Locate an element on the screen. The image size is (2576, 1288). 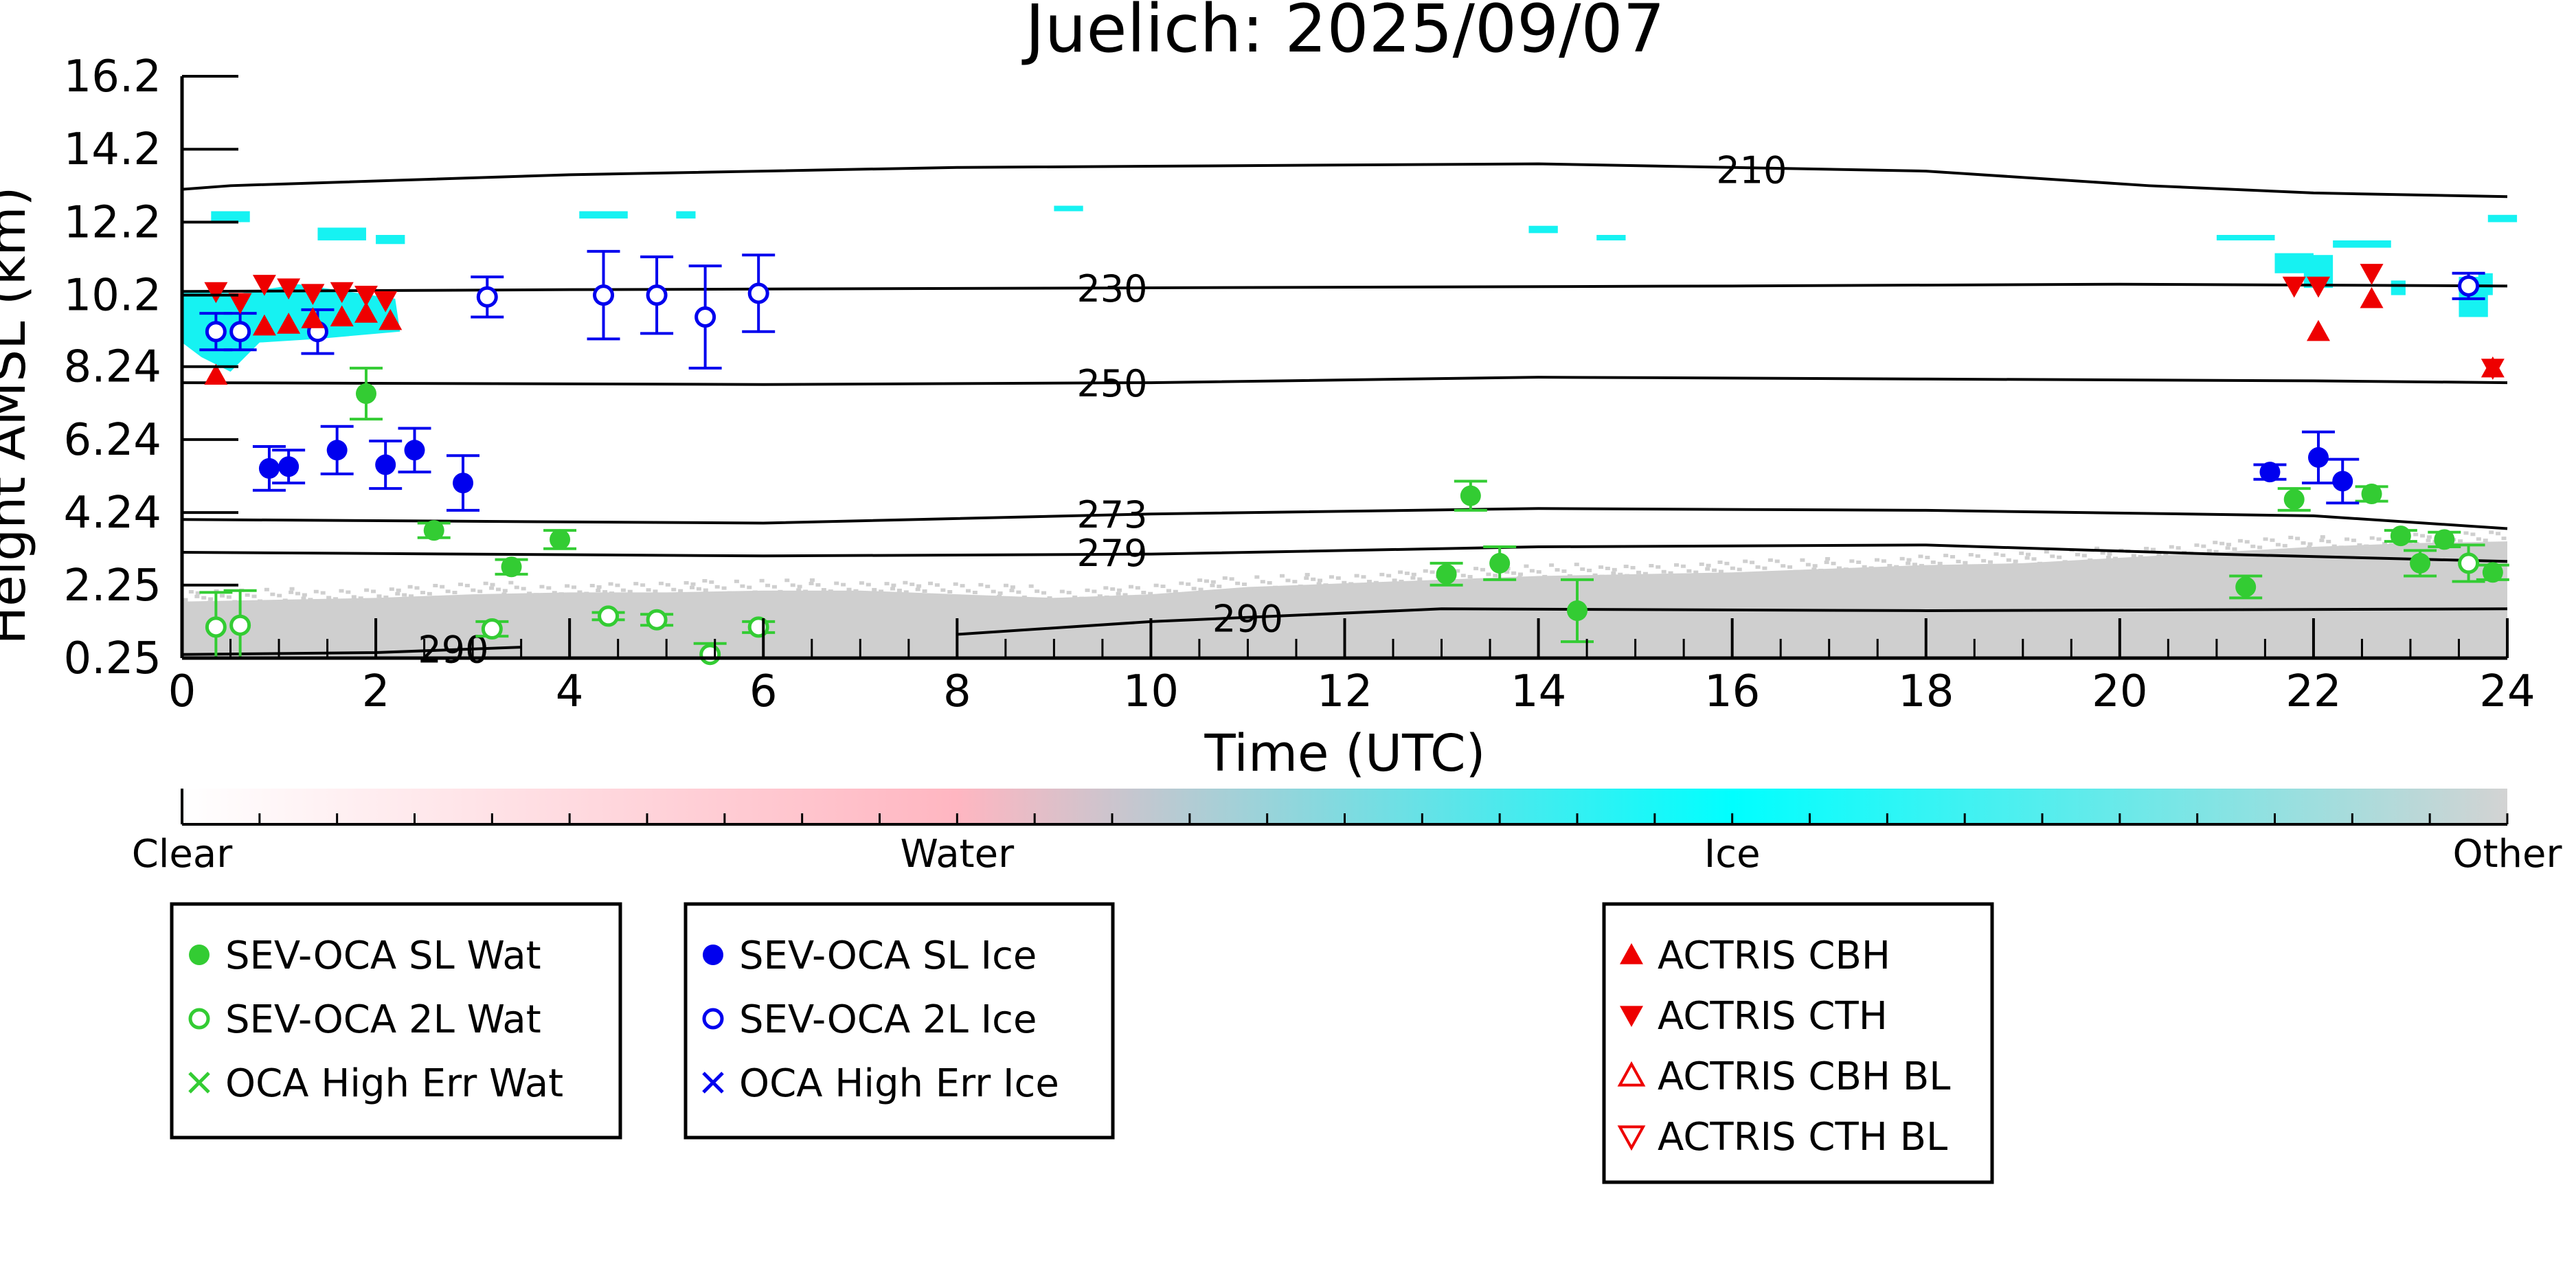
legend-marker is located at coordinates (713, 1019).